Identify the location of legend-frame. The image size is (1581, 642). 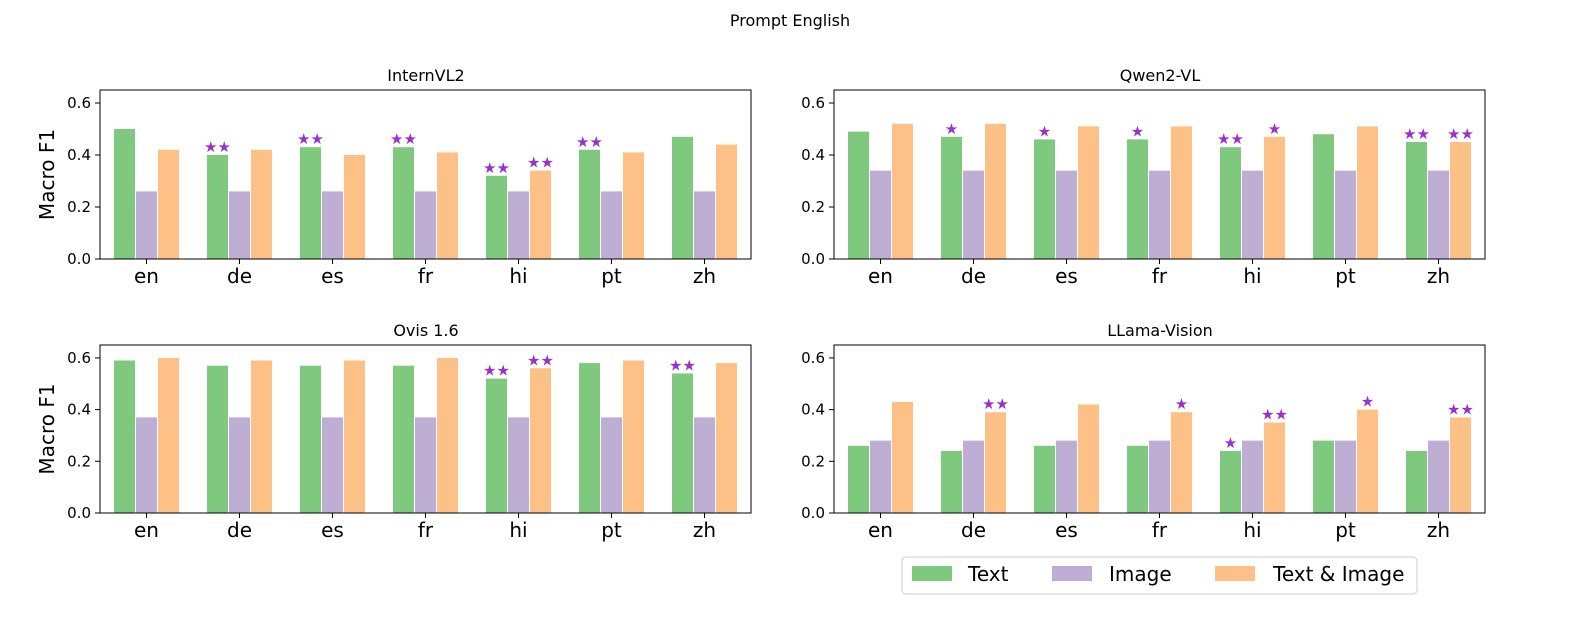
(1159, 575).